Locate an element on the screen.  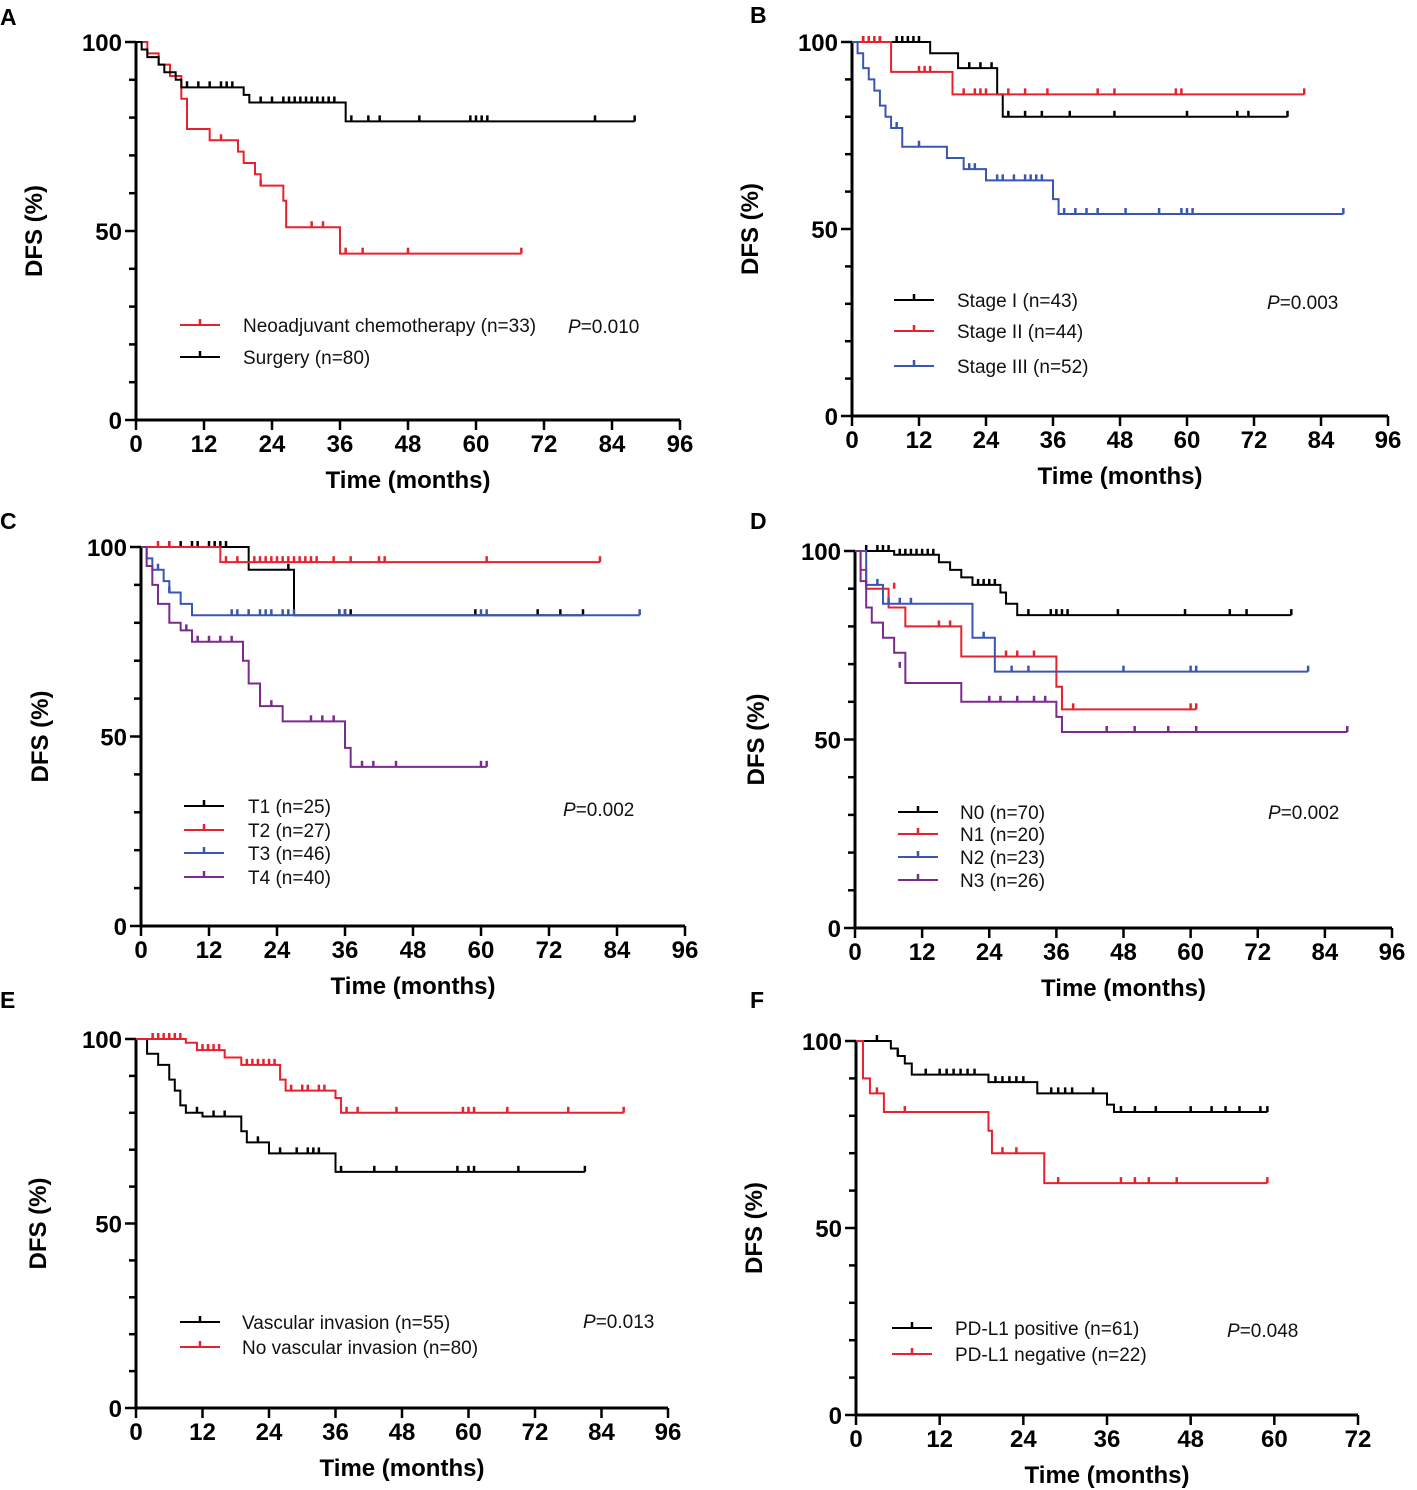
panel-letter: F is located at coordinates (757, 1000).